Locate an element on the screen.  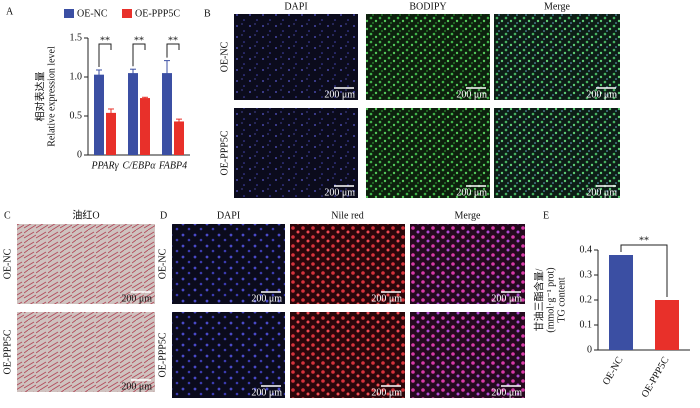
panel-label: E is located at coordinates (546, 215).